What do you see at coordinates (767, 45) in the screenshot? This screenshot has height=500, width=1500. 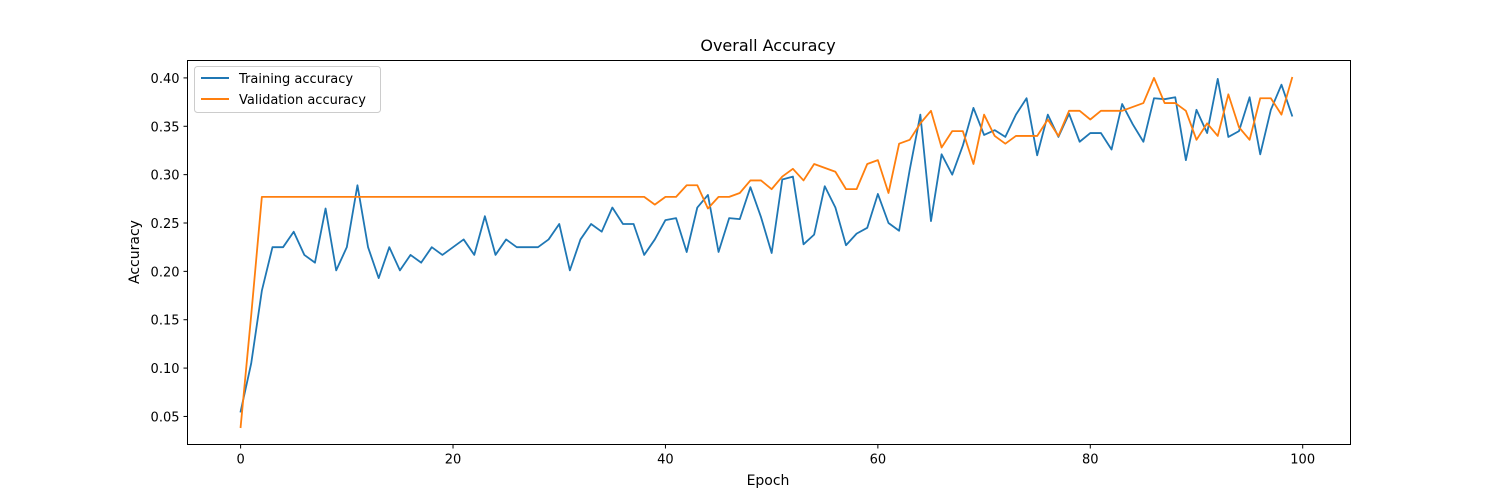 I see `chart-title: Overall Accuracy` at bounding box center [767, 45].